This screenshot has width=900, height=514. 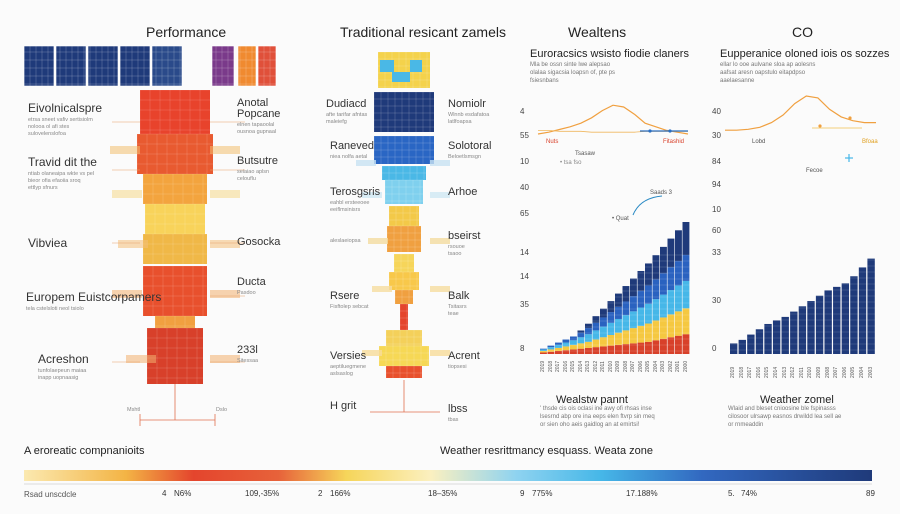 I want to click on scale-label: 5., so click(x=731, y=493).